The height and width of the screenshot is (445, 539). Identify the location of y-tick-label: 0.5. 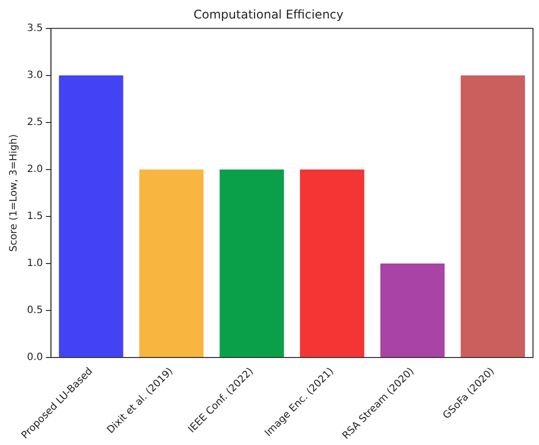
(34, 310).